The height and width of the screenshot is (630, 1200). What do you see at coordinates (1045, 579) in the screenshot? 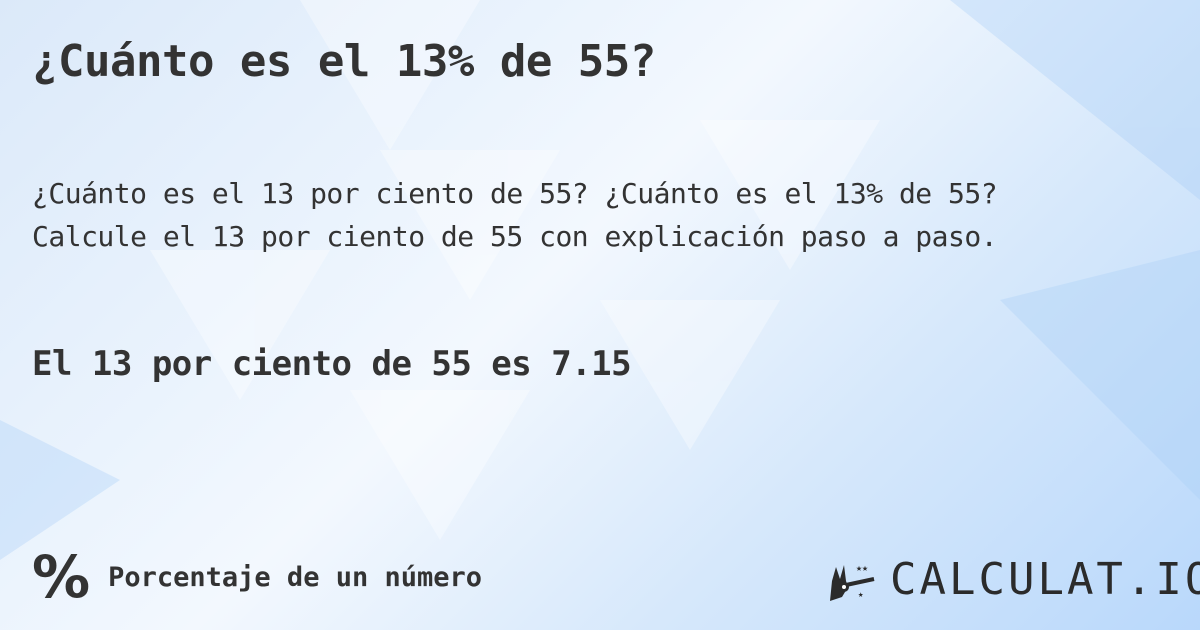
I see `logo-text: CALCULAT.IO` at bounding box center [1045, 579].